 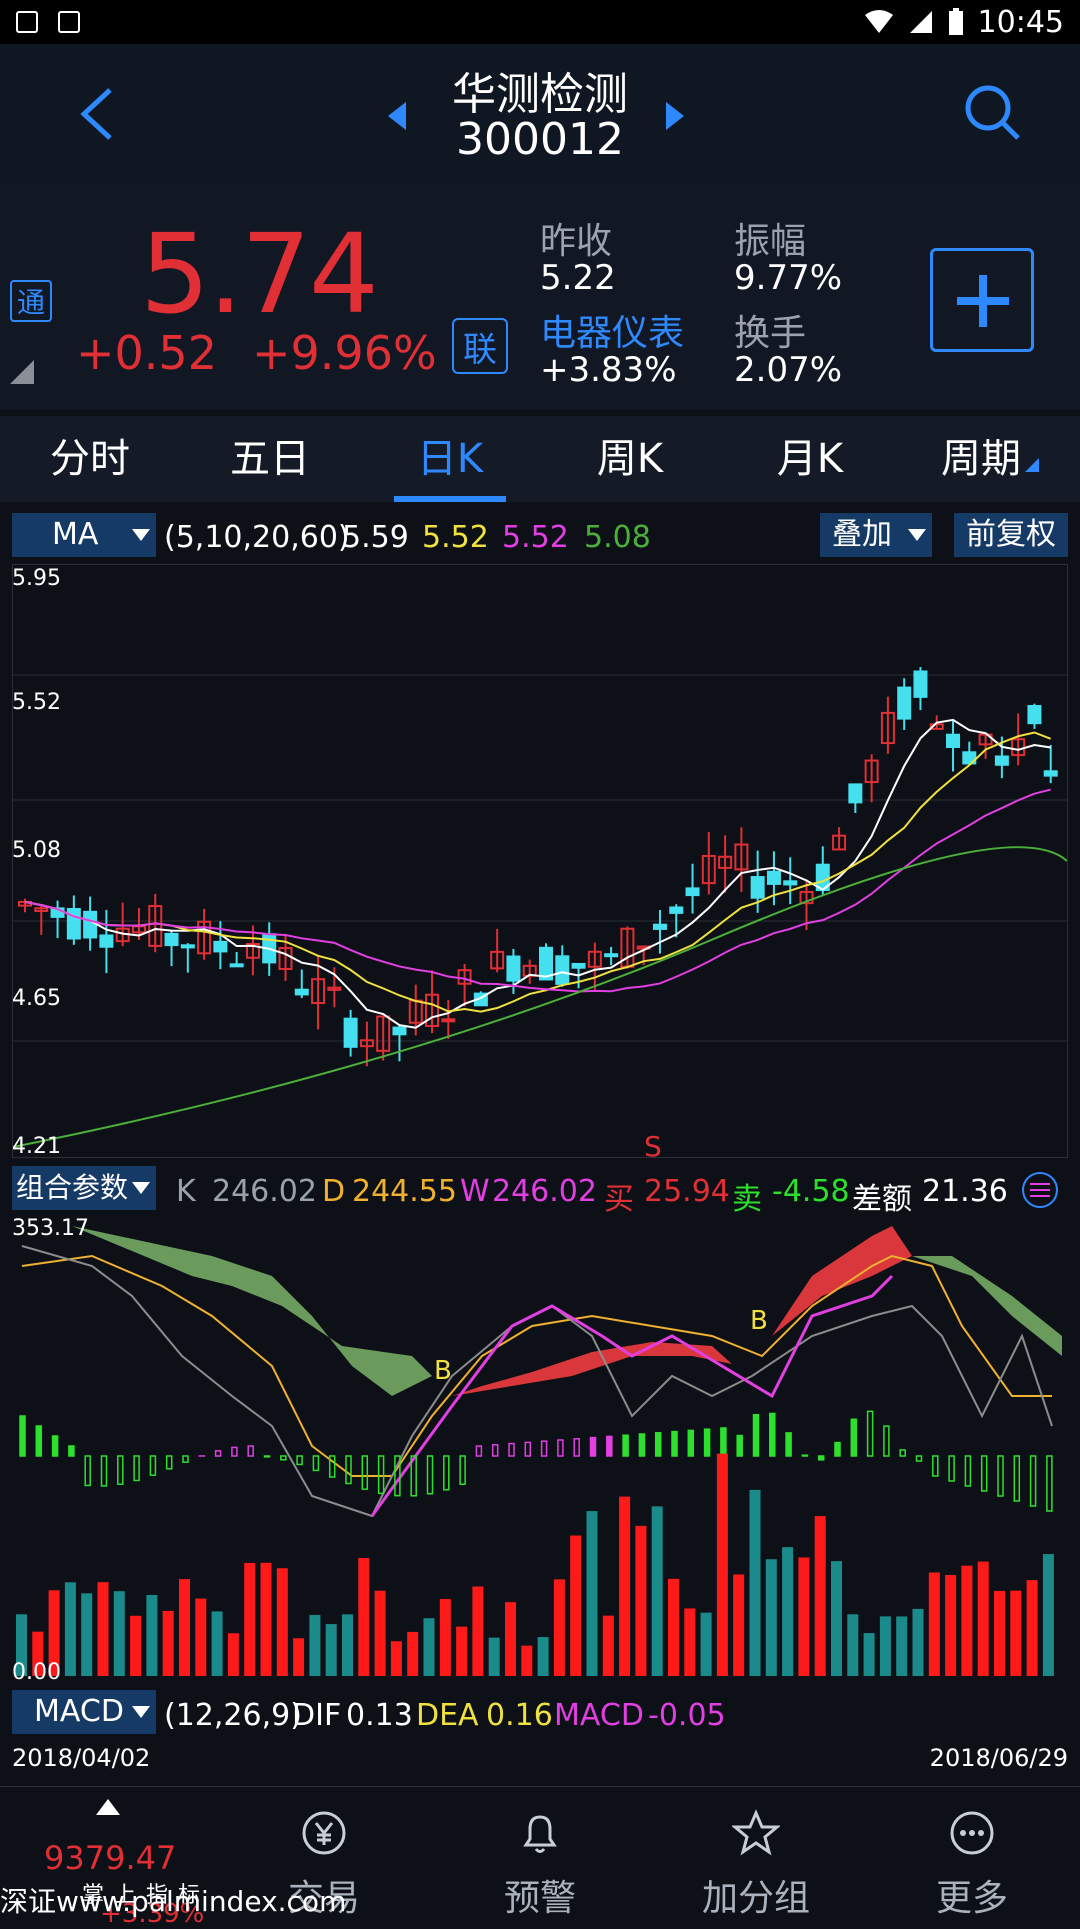 What do you see at coordinates (84, 535) in the screenshot?
I see `ma-selector: MA` at bounding box center [84, 535].